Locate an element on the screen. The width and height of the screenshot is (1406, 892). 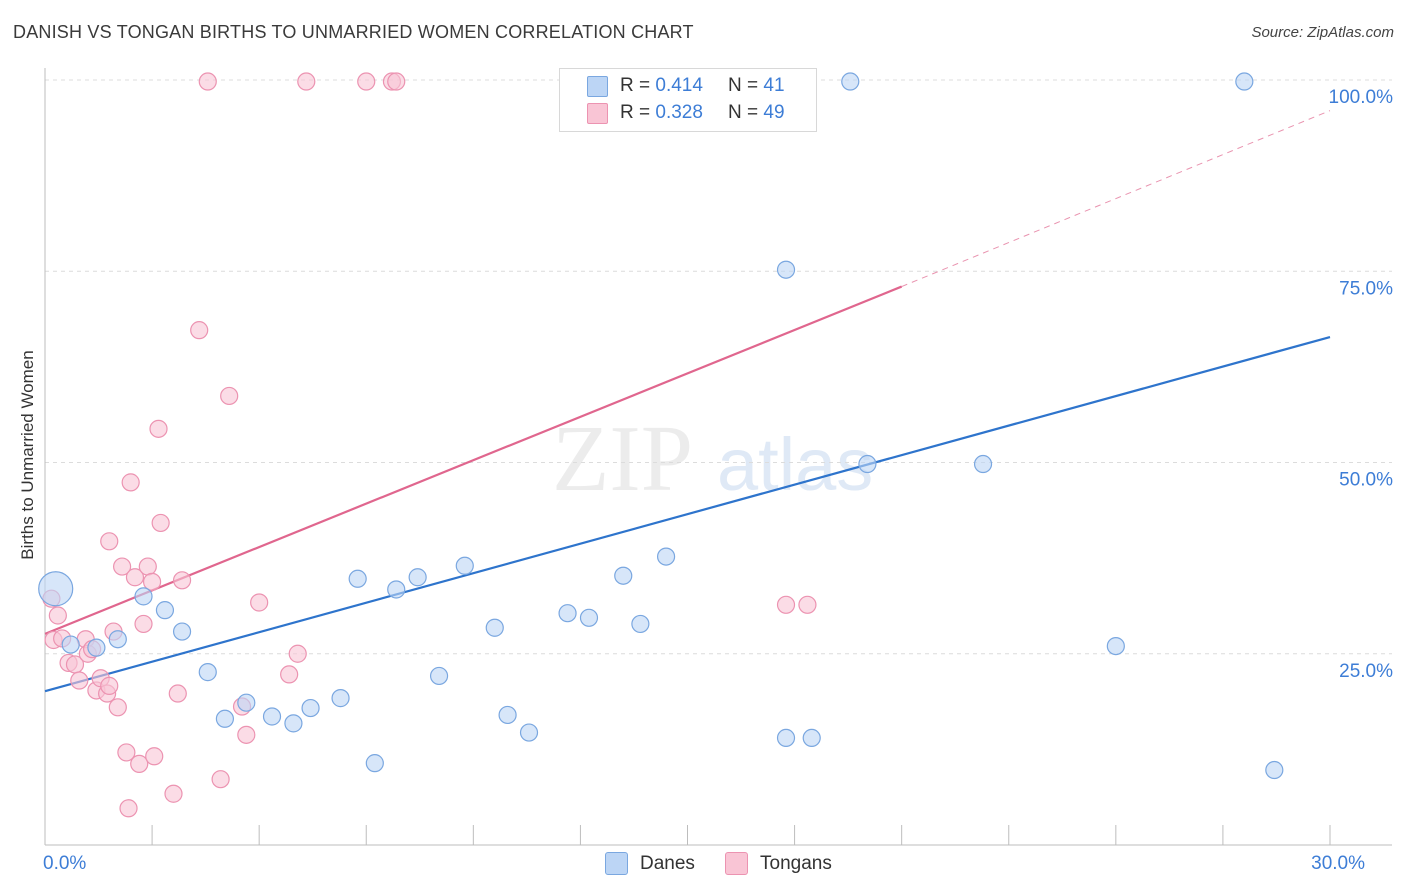
source-credit: Source: ZipAtlas.com is located at coordinates (1322, 32).